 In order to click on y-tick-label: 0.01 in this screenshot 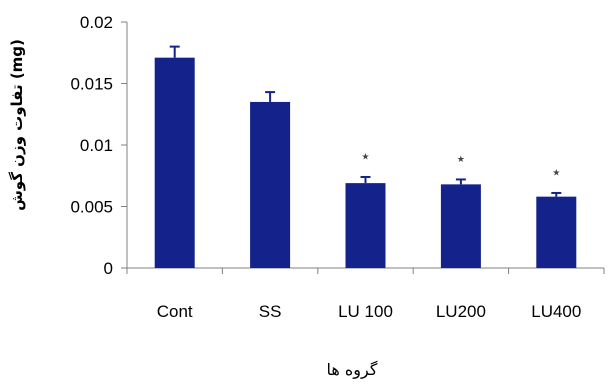, I will do `click(96, 145)`.